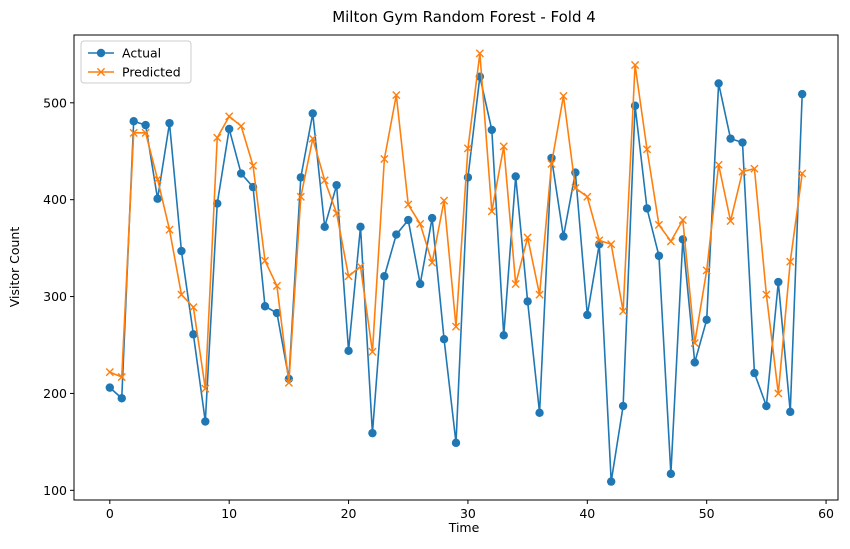 The height and width of the screenshot is (549, 850). Describe the element at coordinates (468, 513) in the screenshot. I see `x-tick-label: 30` at that location.